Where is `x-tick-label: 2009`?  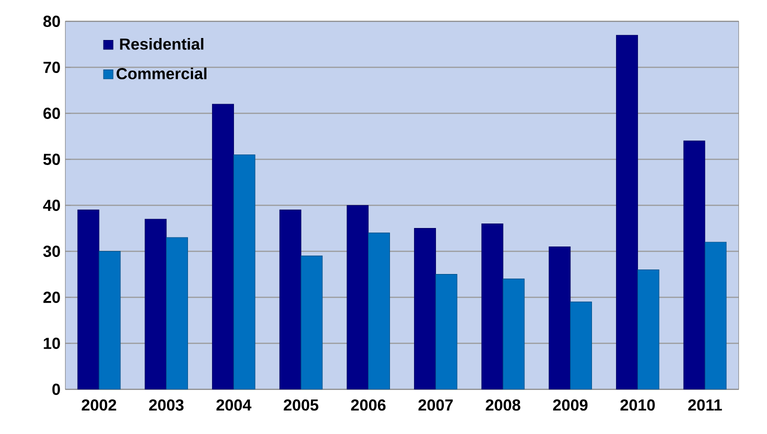 x-tick-label: 2009 is located at coordinates (570, 405).